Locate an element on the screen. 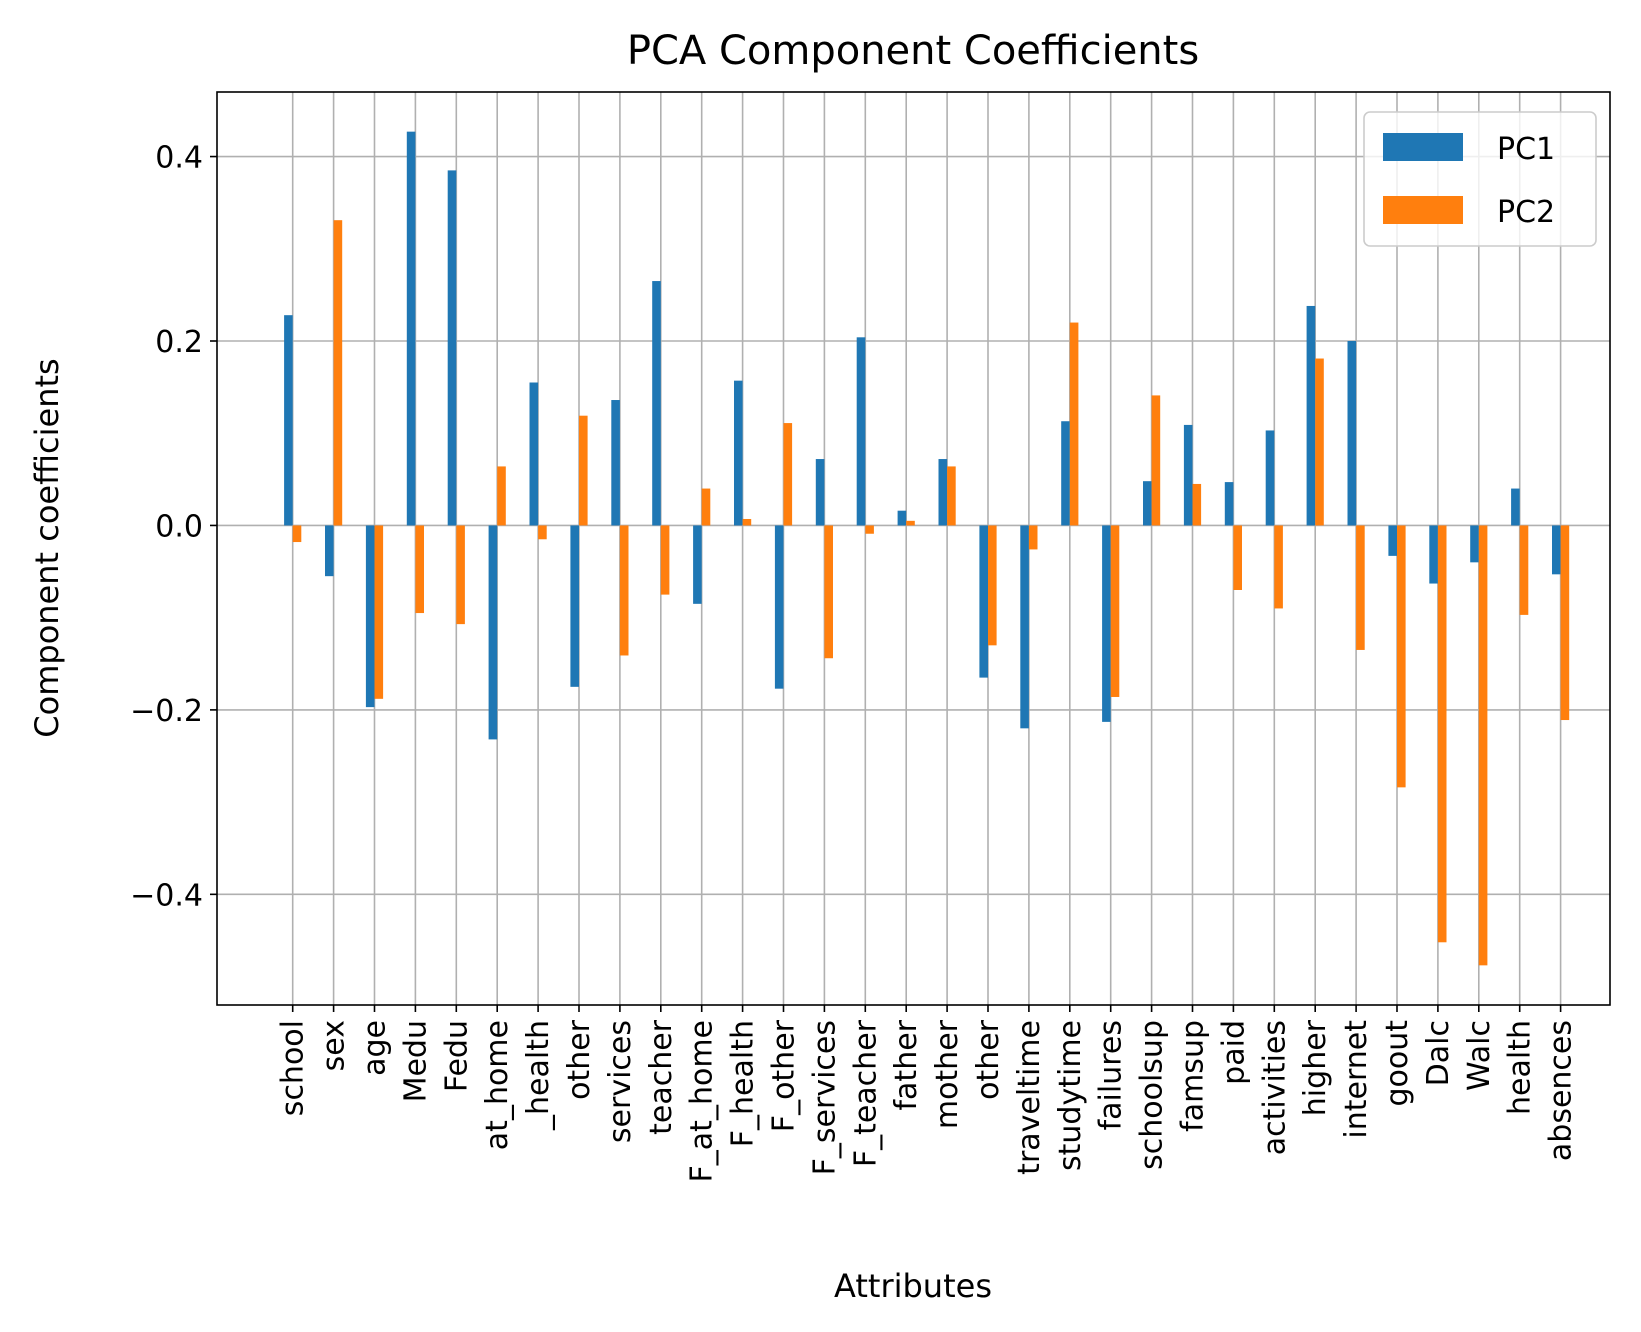  y-axis-ticks: −0.4 −0.2 0.0 0.2 0.4 is located at coordinates (173, 527).